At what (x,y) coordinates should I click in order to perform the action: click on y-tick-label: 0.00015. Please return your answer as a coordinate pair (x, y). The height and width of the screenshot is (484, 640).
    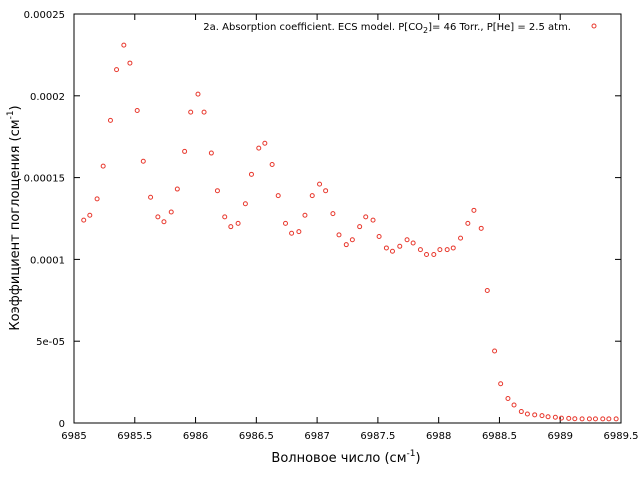
    Looking at the image, I should click on (44, 179).